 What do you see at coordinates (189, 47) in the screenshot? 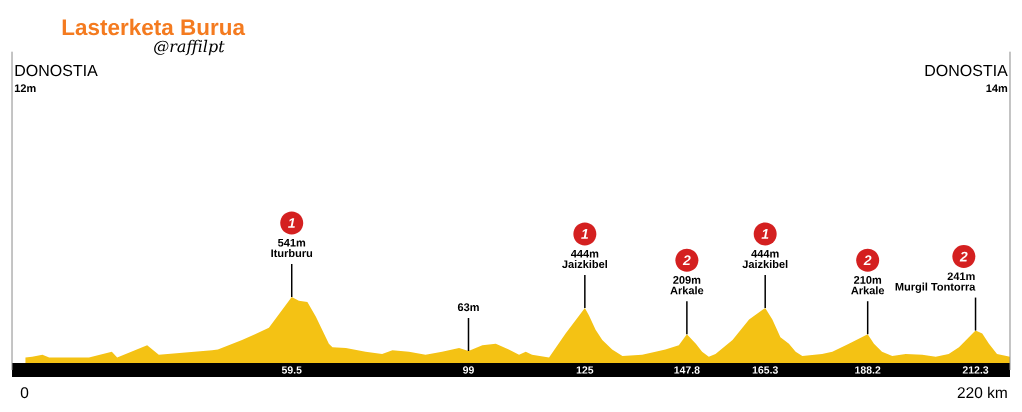
I see `chart-subtitle: @raffilpt` at bounding box center [189, 47].